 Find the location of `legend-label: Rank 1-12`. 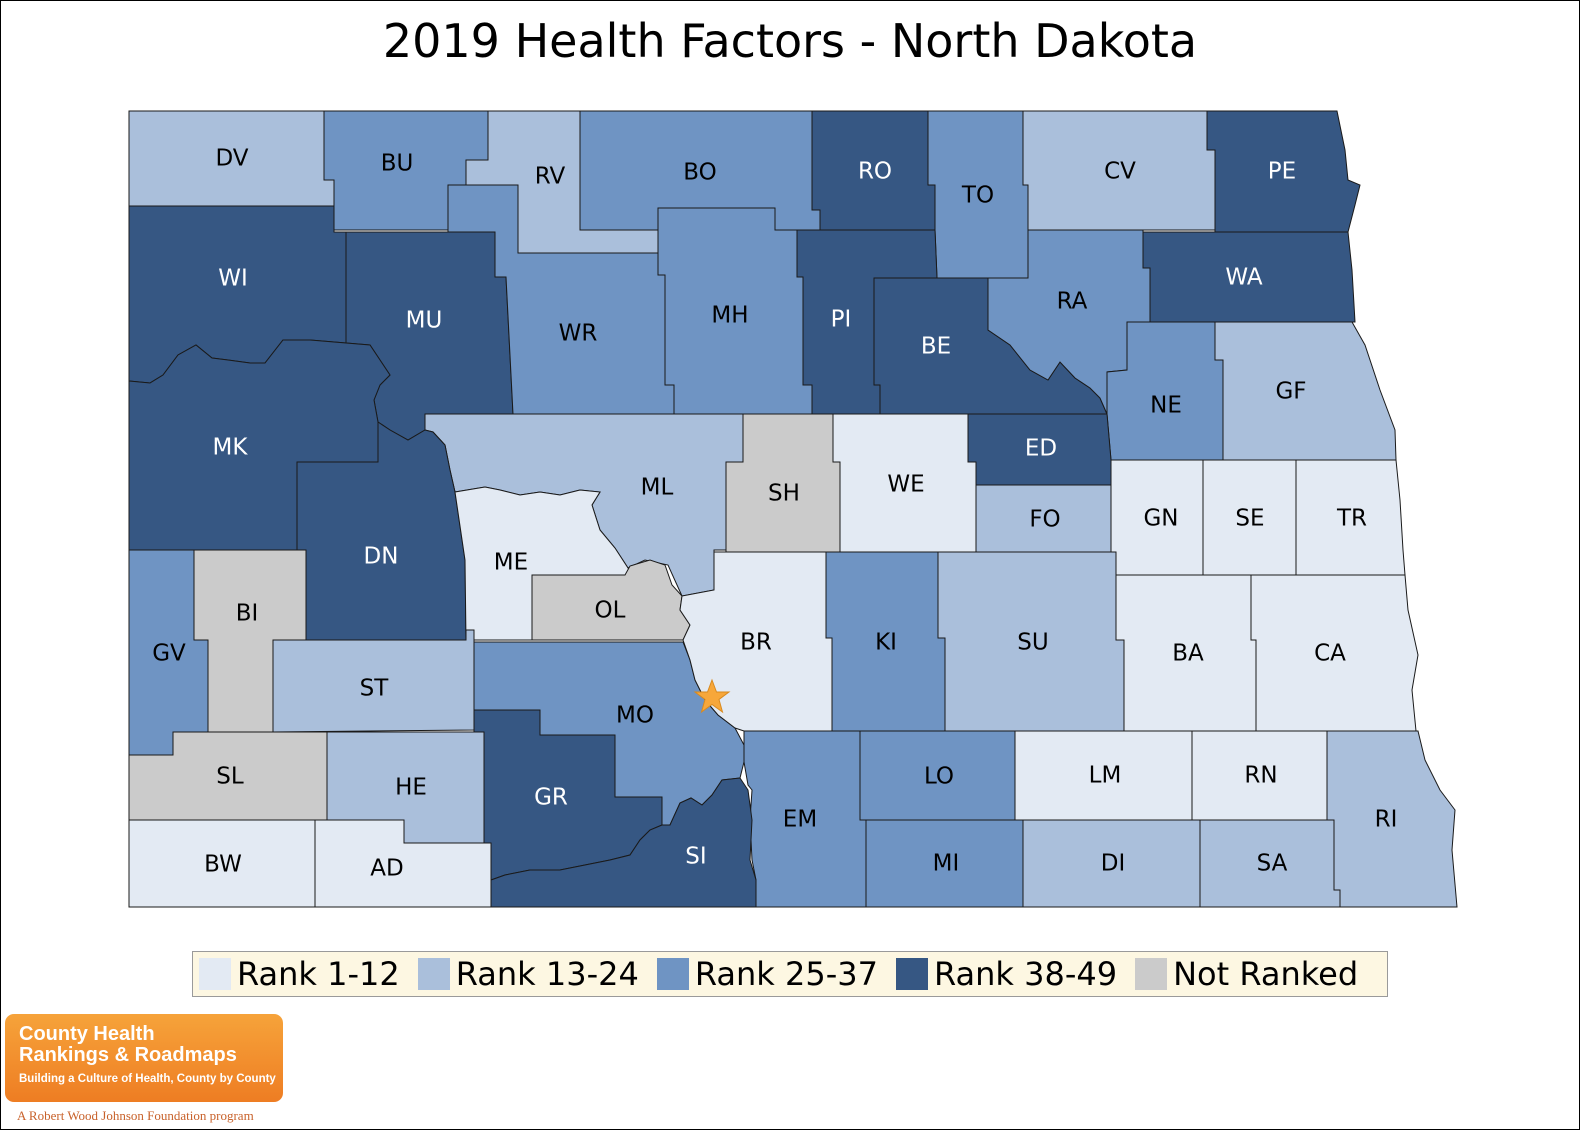

legend-label: Rank 1-12 is located at coordinates (318, 974).